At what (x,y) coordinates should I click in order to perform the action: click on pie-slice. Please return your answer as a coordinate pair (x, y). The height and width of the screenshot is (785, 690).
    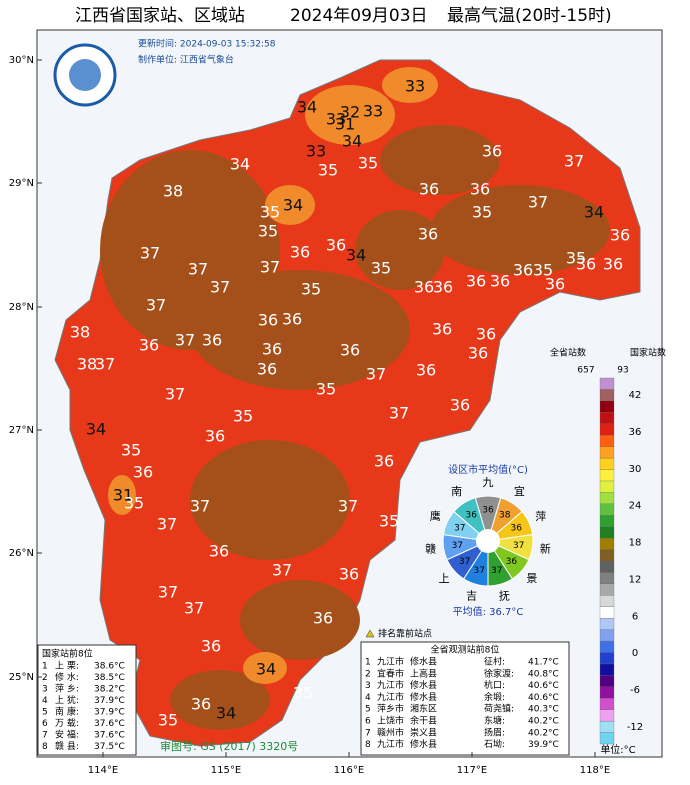
    Looking at the image, I should click on (471, 520).